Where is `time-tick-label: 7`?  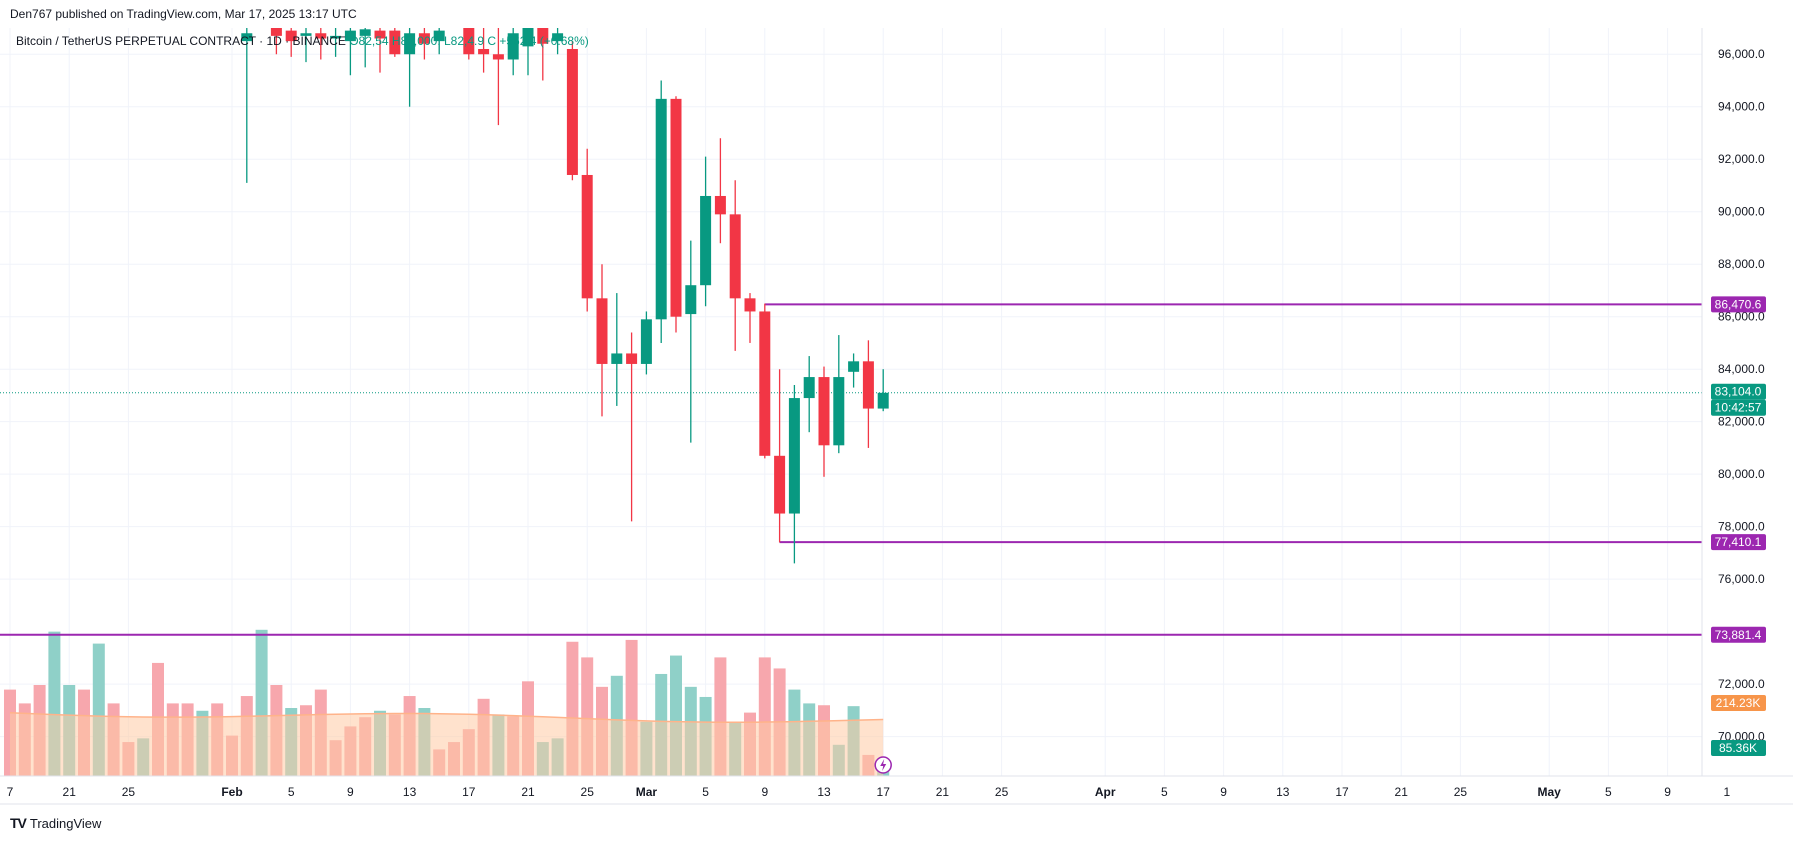 time-tick-label: 7 is located at coordinates (10, 792).